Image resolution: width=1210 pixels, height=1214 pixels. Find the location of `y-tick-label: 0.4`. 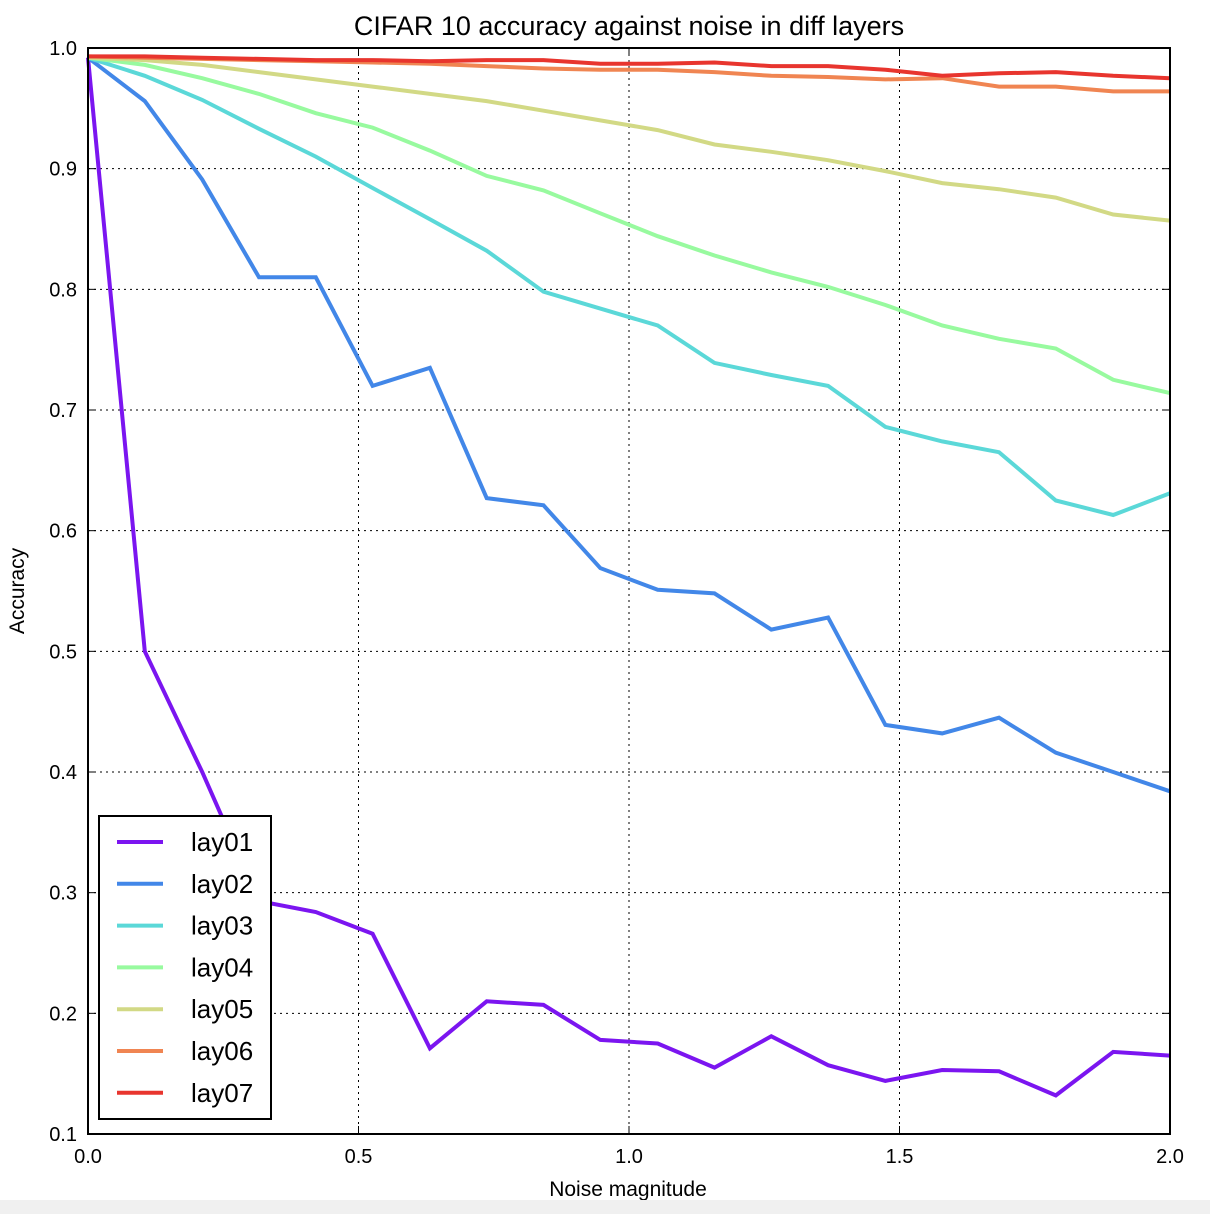

y-tick-label: 0.4 is located at coordinates (63, 773).